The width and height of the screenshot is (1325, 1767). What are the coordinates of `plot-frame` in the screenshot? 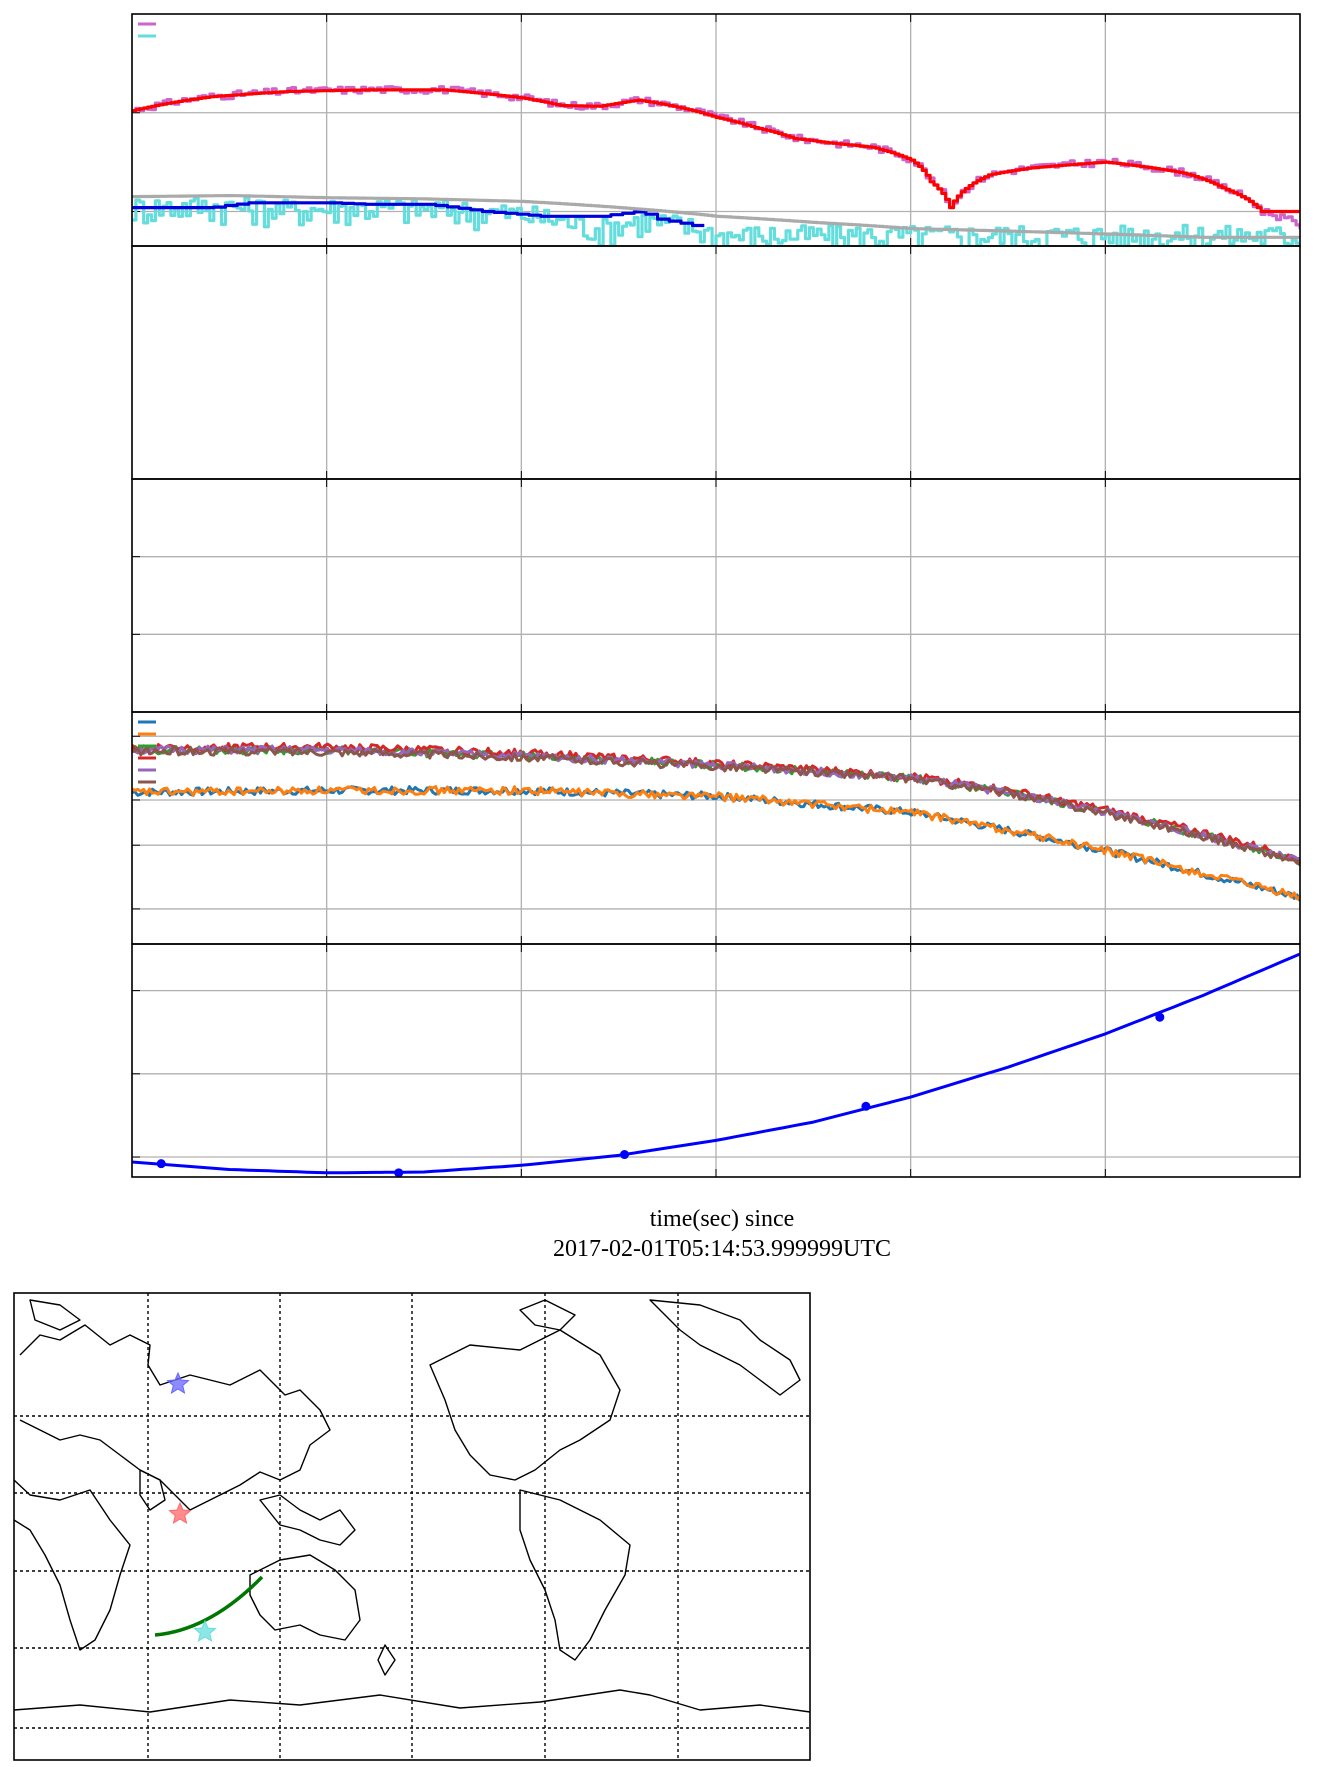 It's located at (716, 1060).